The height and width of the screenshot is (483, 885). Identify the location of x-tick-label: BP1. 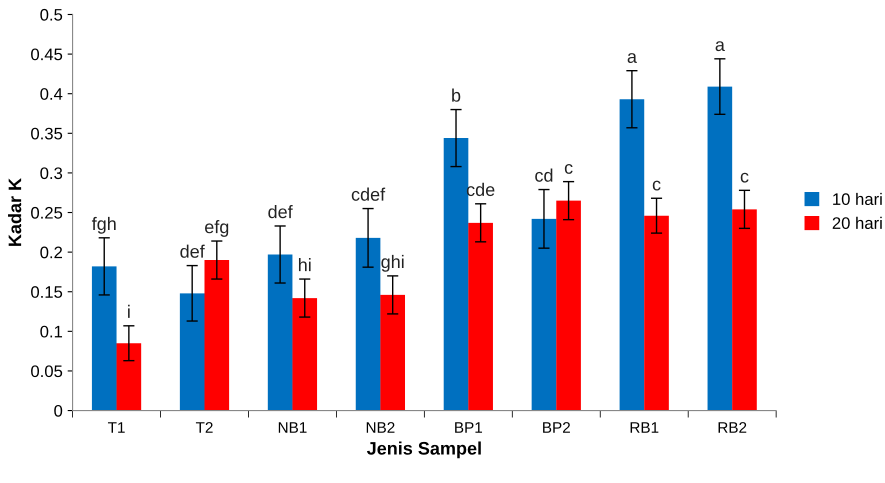
(468, 427).